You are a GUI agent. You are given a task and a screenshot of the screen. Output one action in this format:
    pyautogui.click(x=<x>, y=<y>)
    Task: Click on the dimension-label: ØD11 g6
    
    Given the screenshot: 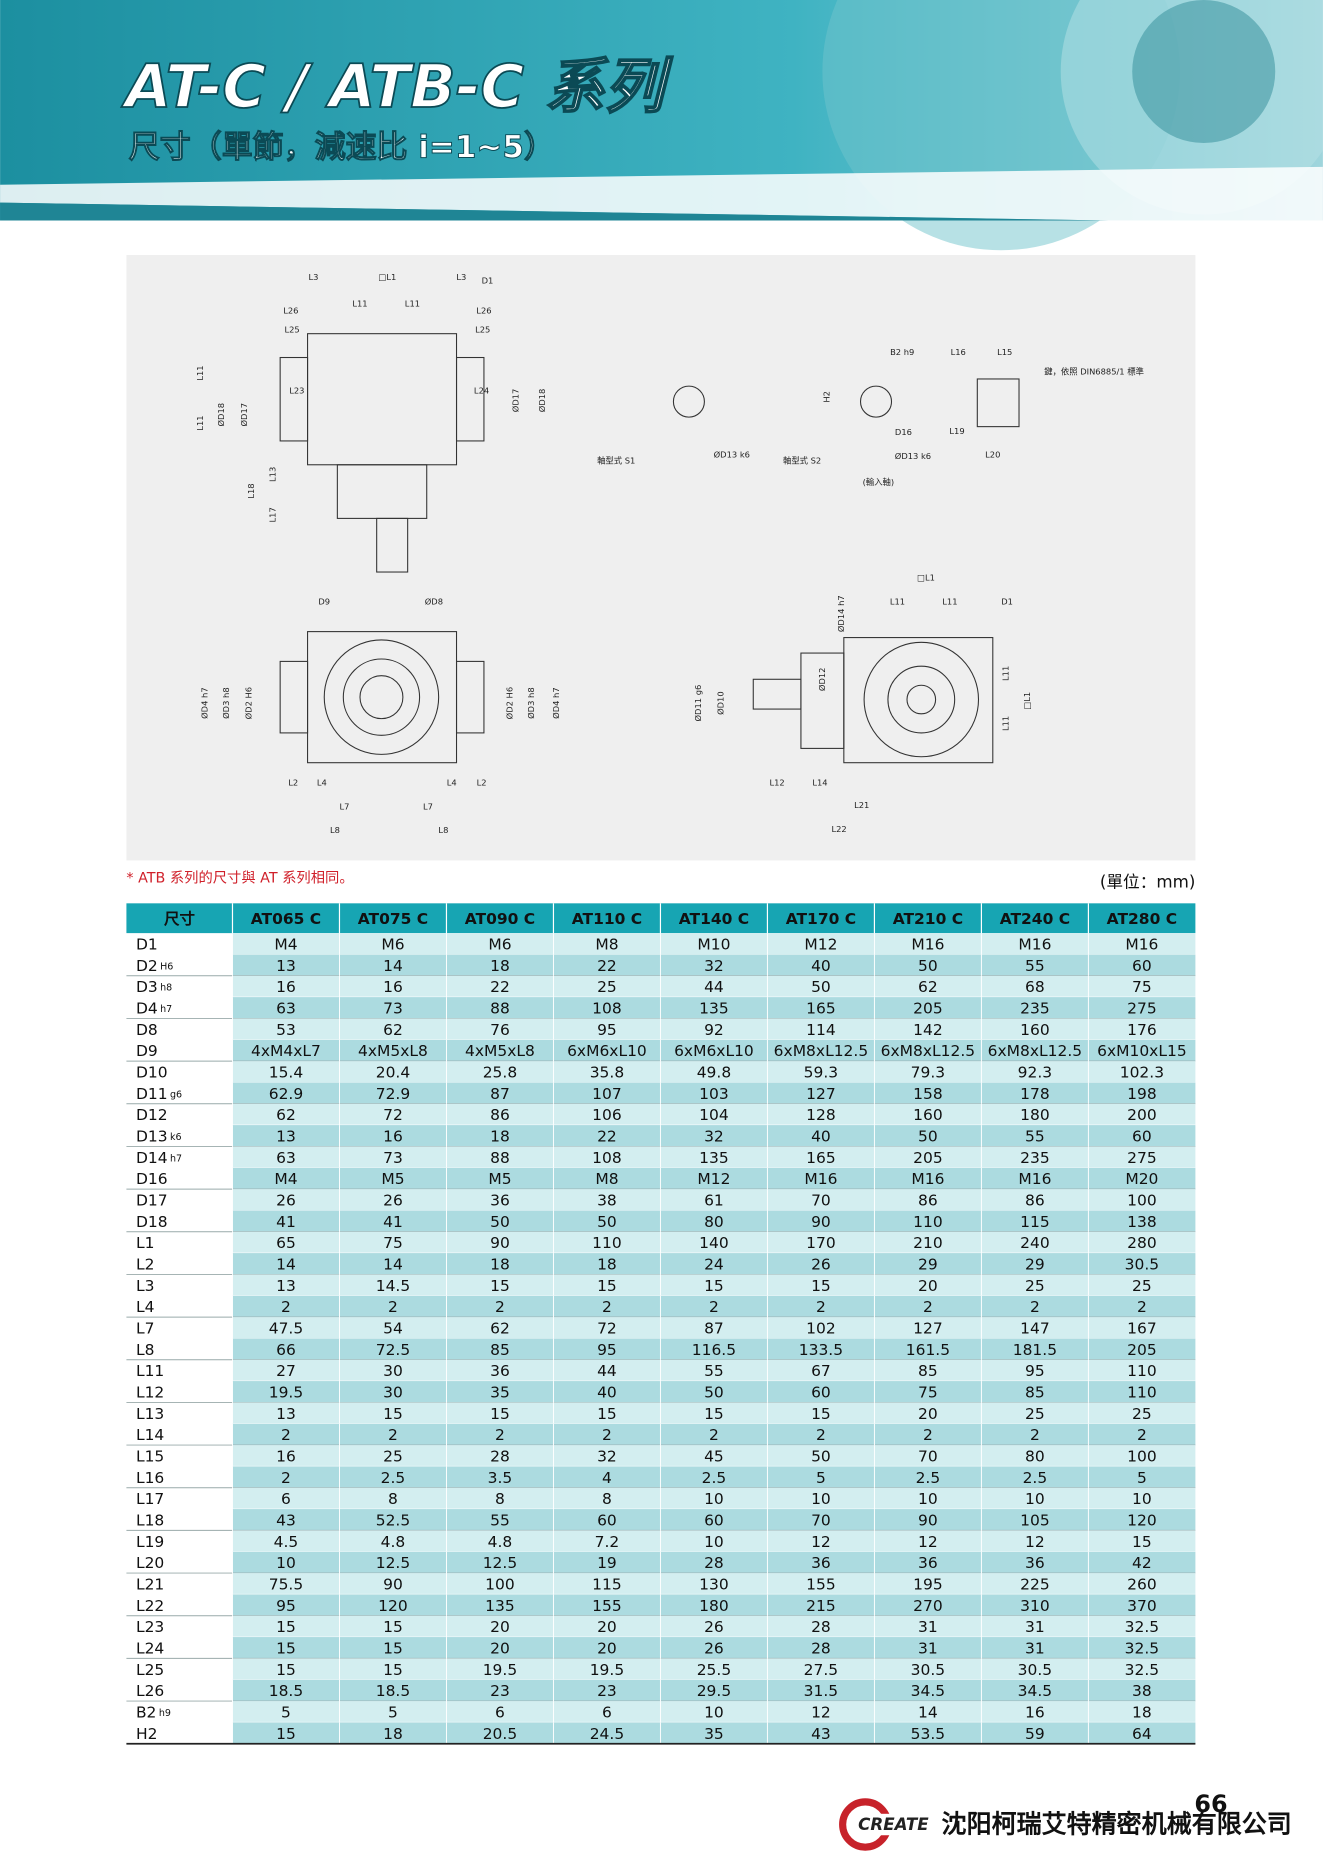 What is the action you would take?
    pyautogui.click(x=698, y=703)
    